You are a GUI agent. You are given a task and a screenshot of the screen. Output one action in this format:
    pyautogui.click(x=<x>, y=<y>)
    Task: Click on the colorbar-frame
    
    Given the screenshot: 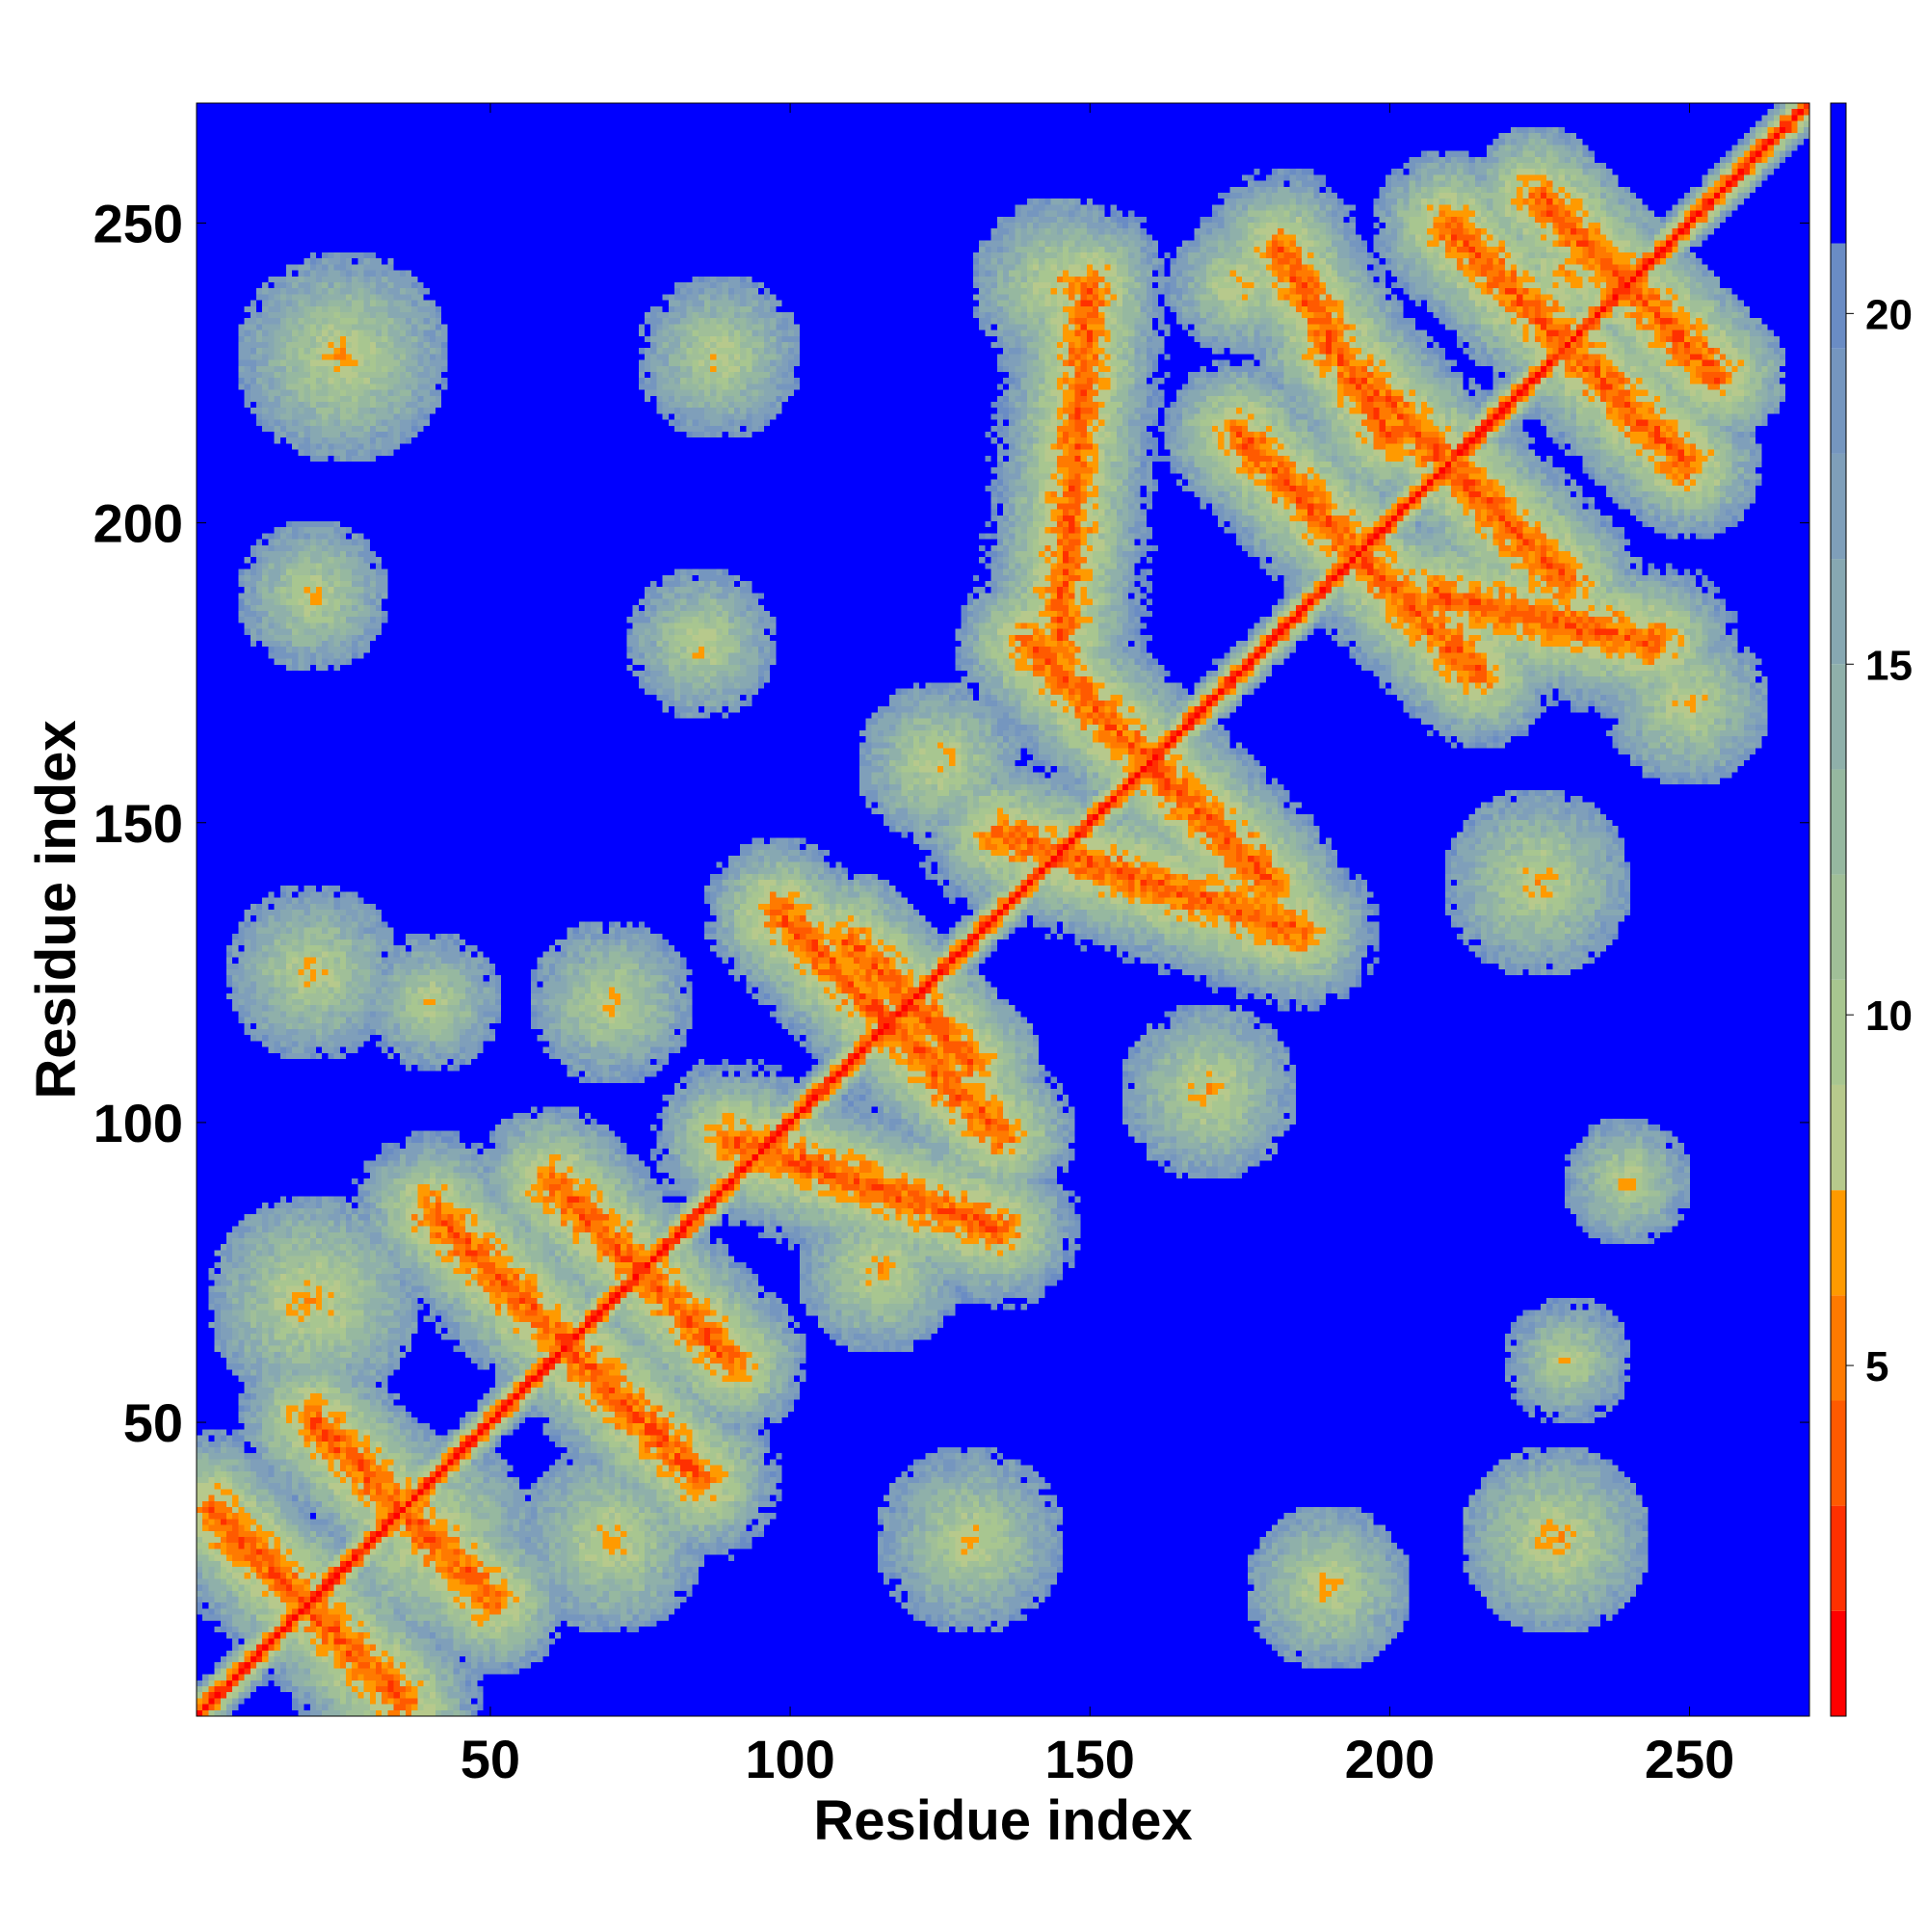 What is the action you would take?
    pyautogui.click(x=1838, y=909)
    